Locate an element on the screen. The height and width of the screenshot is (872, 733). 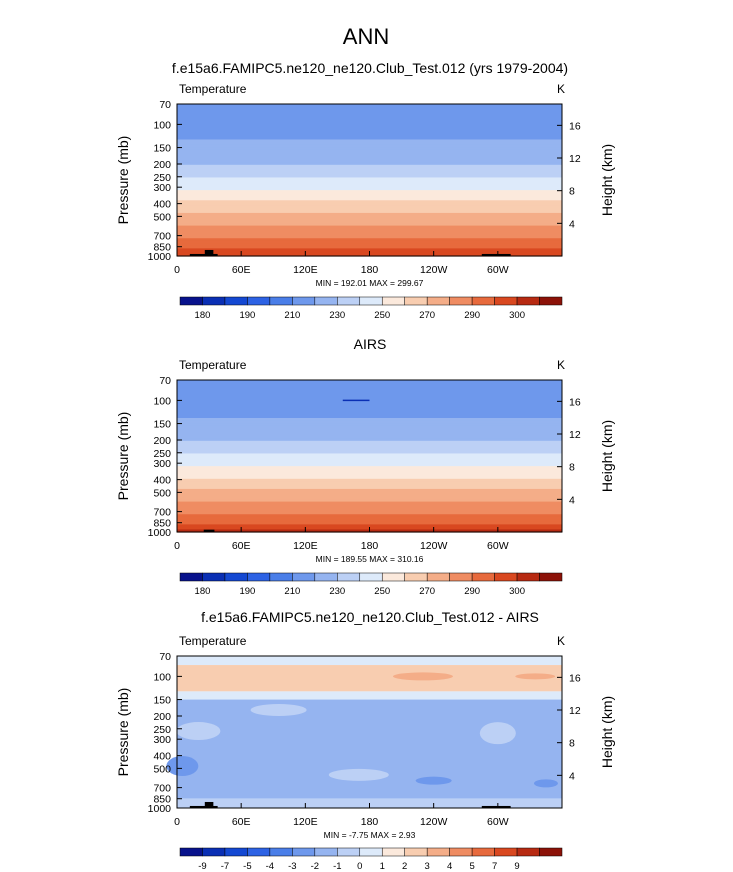
y-tick-label: 400 is located at coordinates (162, 205).